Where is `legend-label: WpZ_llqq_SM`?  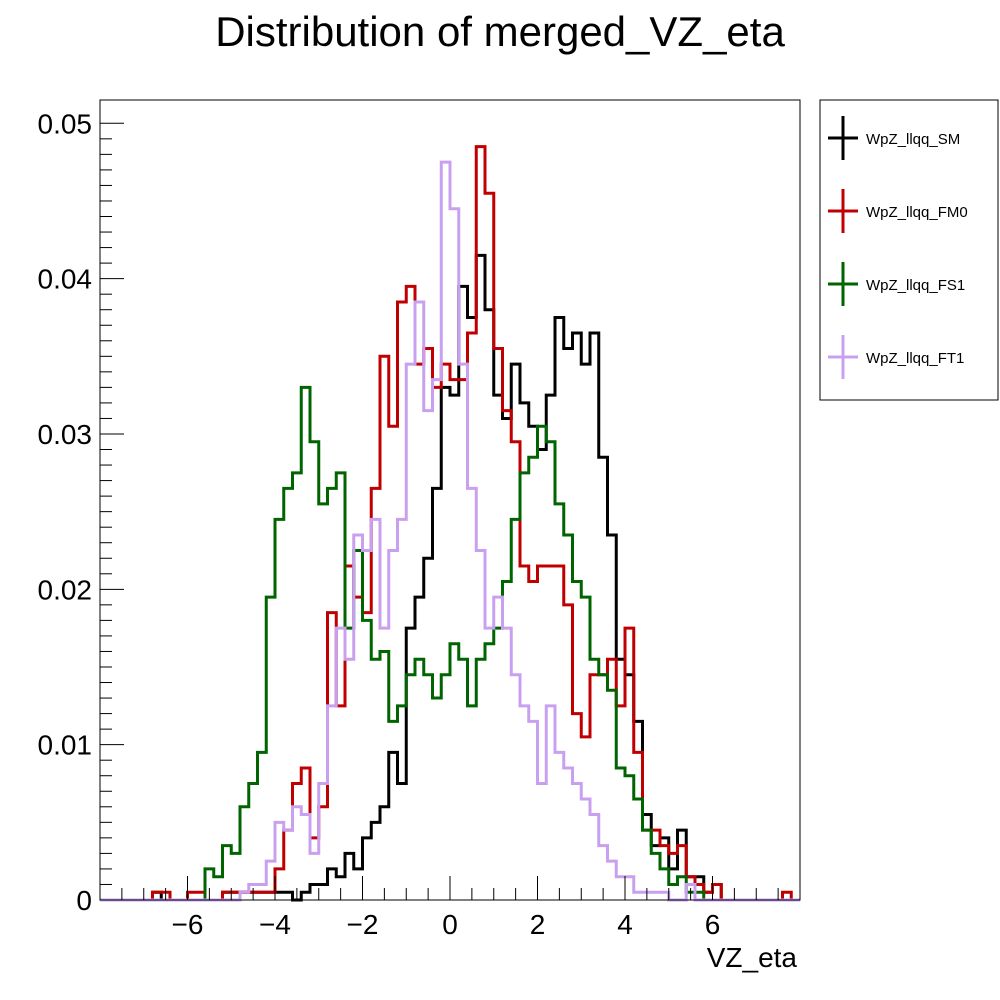 legend-label: WpZ_llqq_SM is located at coordinates (913, 139).